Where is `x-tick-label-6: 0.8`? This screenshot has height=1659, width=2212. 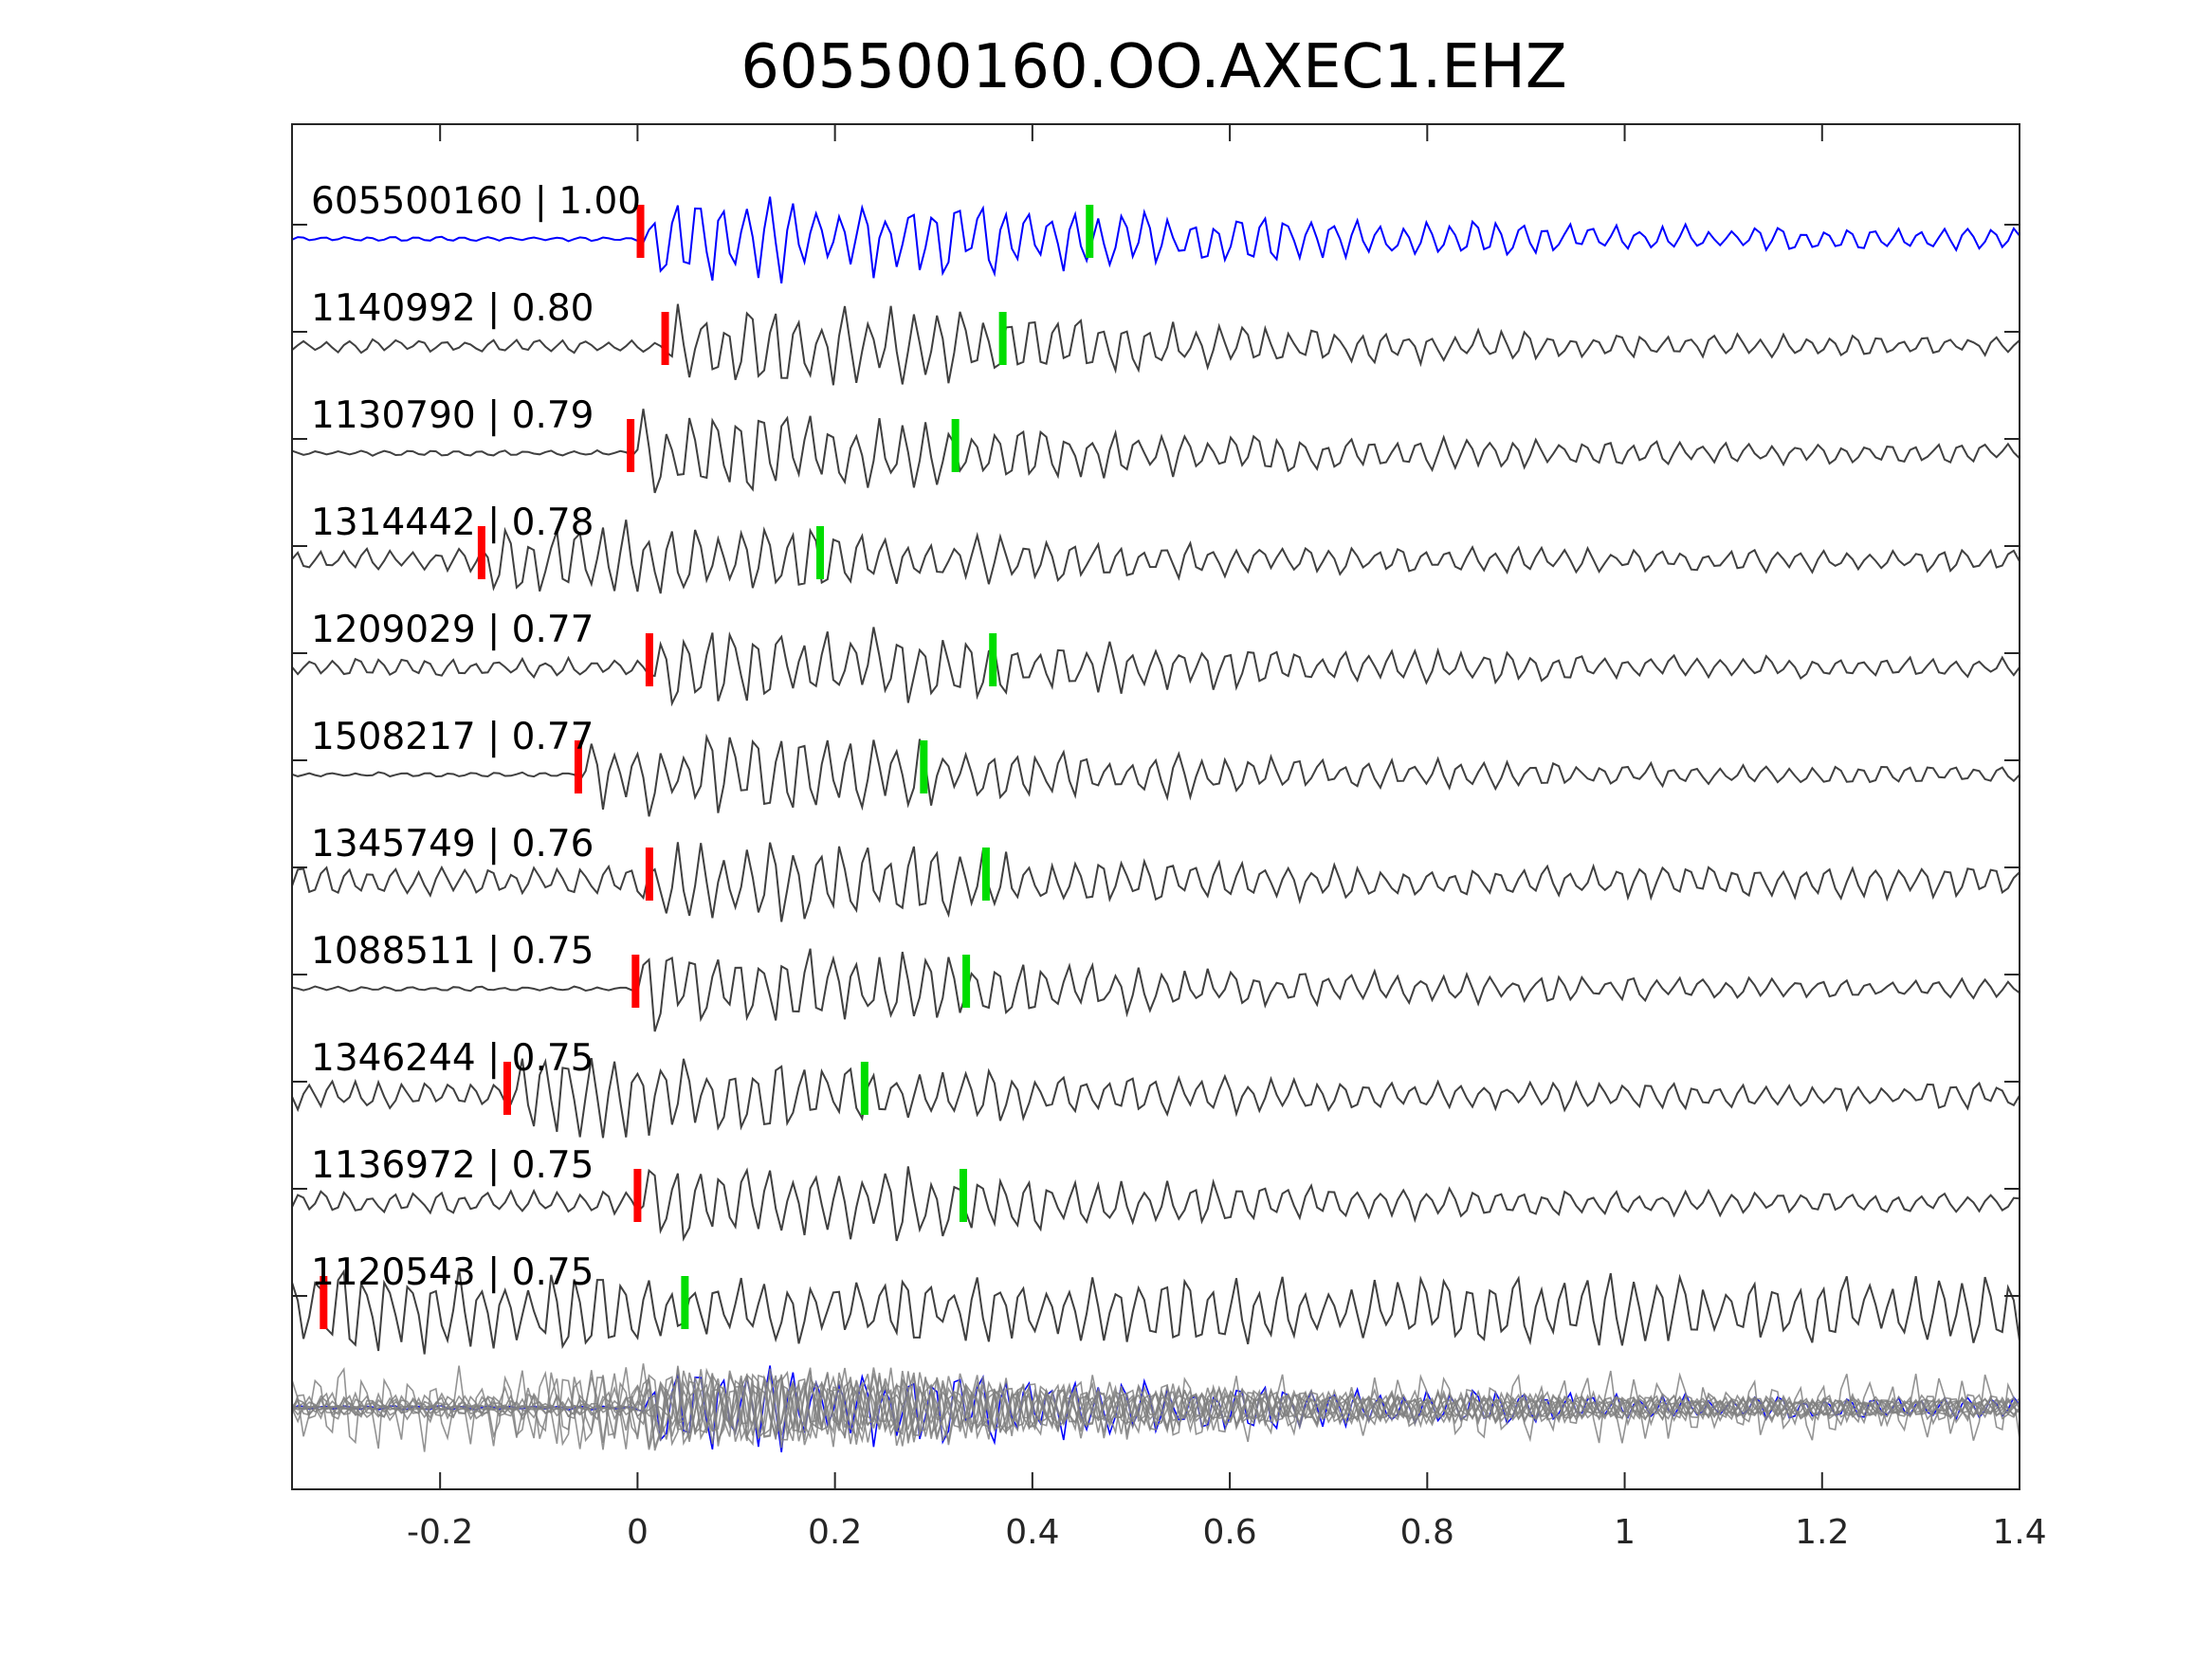
x-tick-label-6: 0.8 is located at coordinates (1427, 1532).